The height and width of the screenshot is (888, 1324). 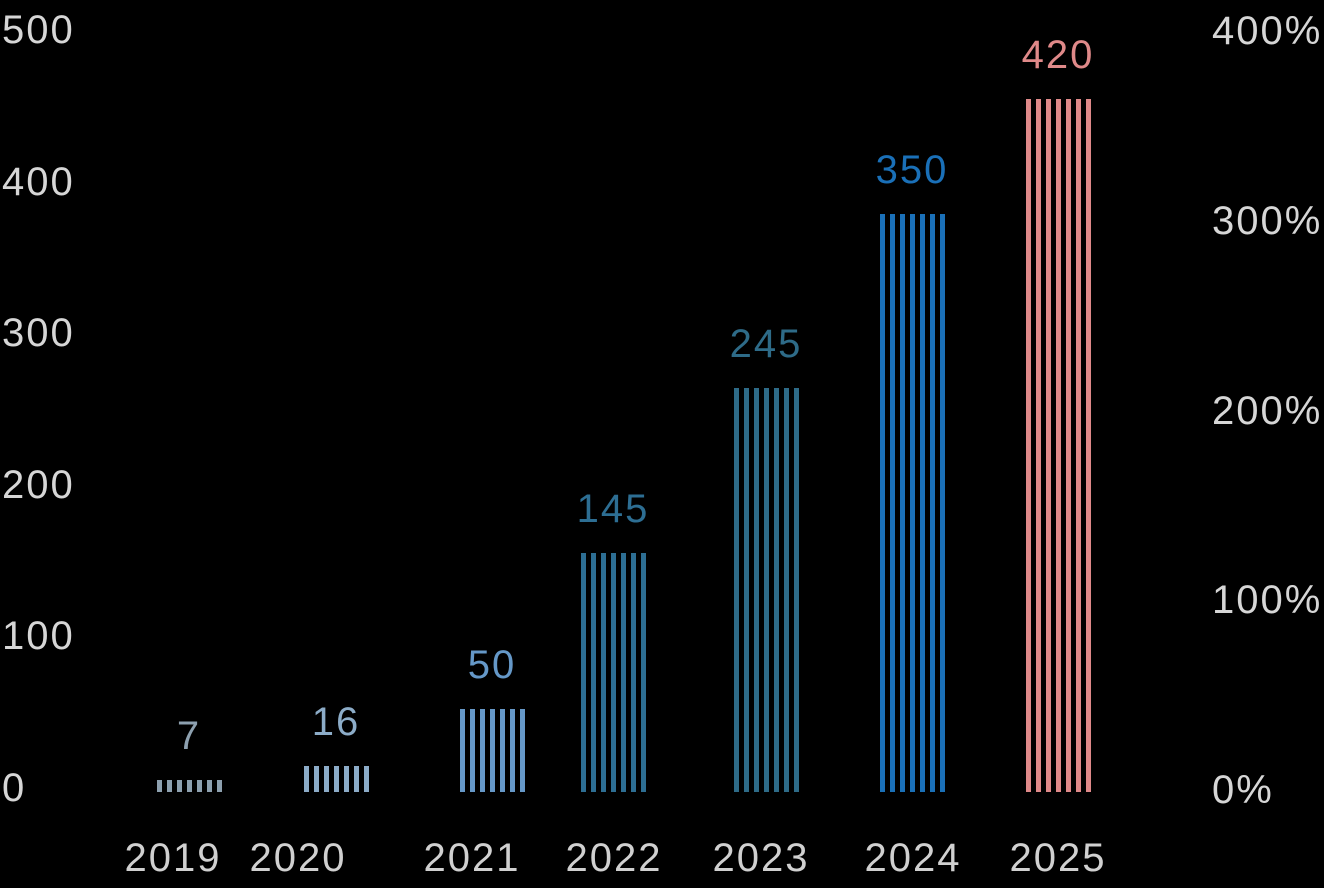 I want to click on x-tick-label-2021: 2021, so click(x=472, y=858).